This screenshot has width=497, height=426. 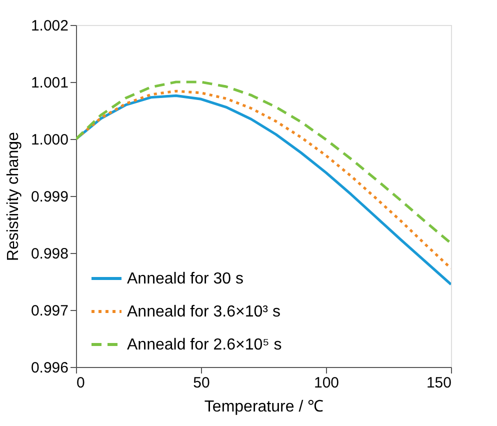 I want to click on y-axis-title: Resistivity change, so click(x=13, y=196).